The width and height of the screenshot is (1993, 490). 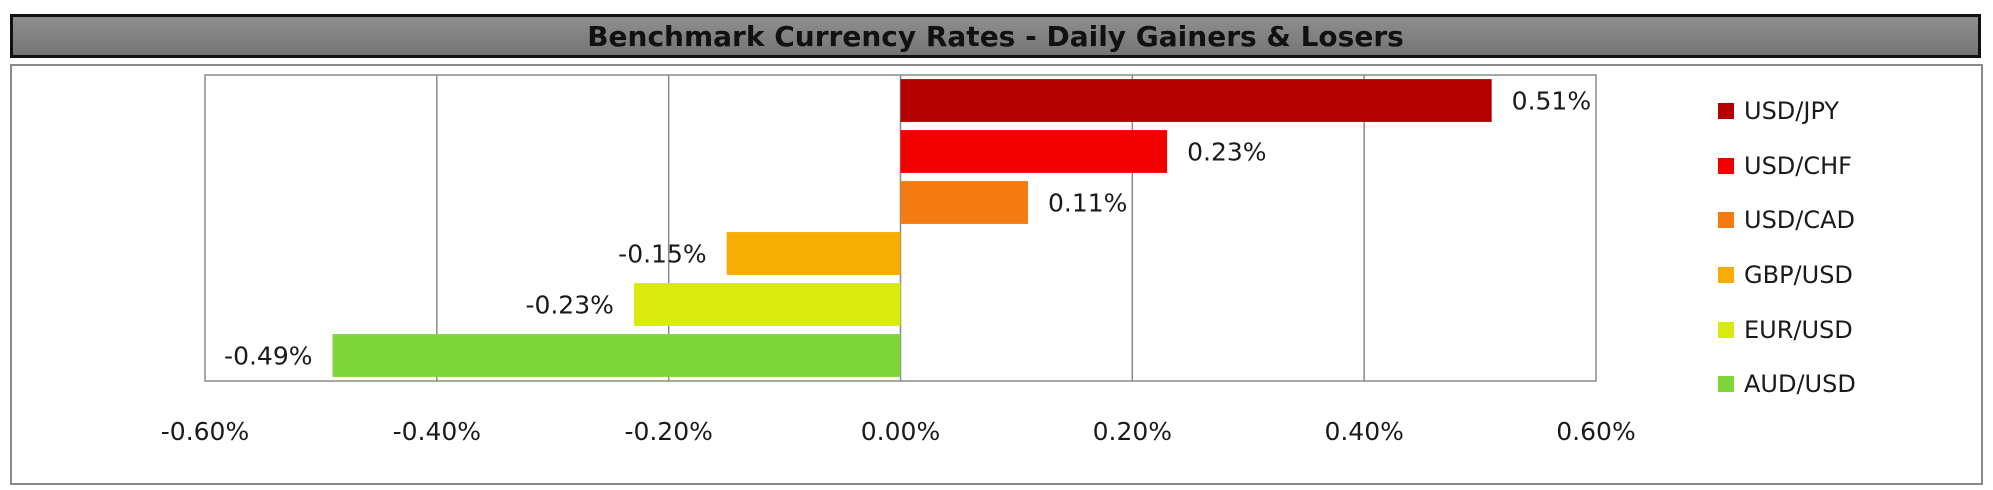 What do you see at coordinates (1132, 431) in the screenshot?
I see `x-tick-label: 0.20%` at bounding box center [1132, 431].